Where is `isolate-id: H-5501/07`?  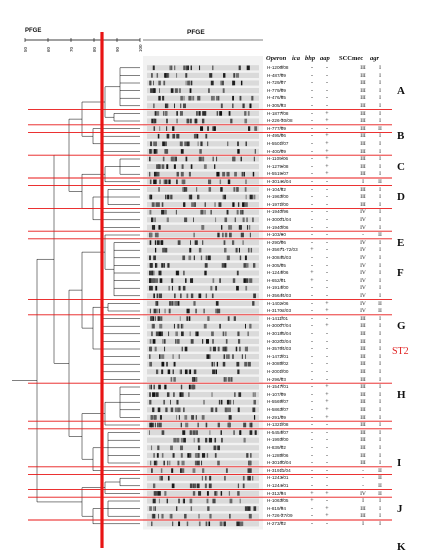 isolate-id: H-5501/07 is located at coordinates (278, 143).